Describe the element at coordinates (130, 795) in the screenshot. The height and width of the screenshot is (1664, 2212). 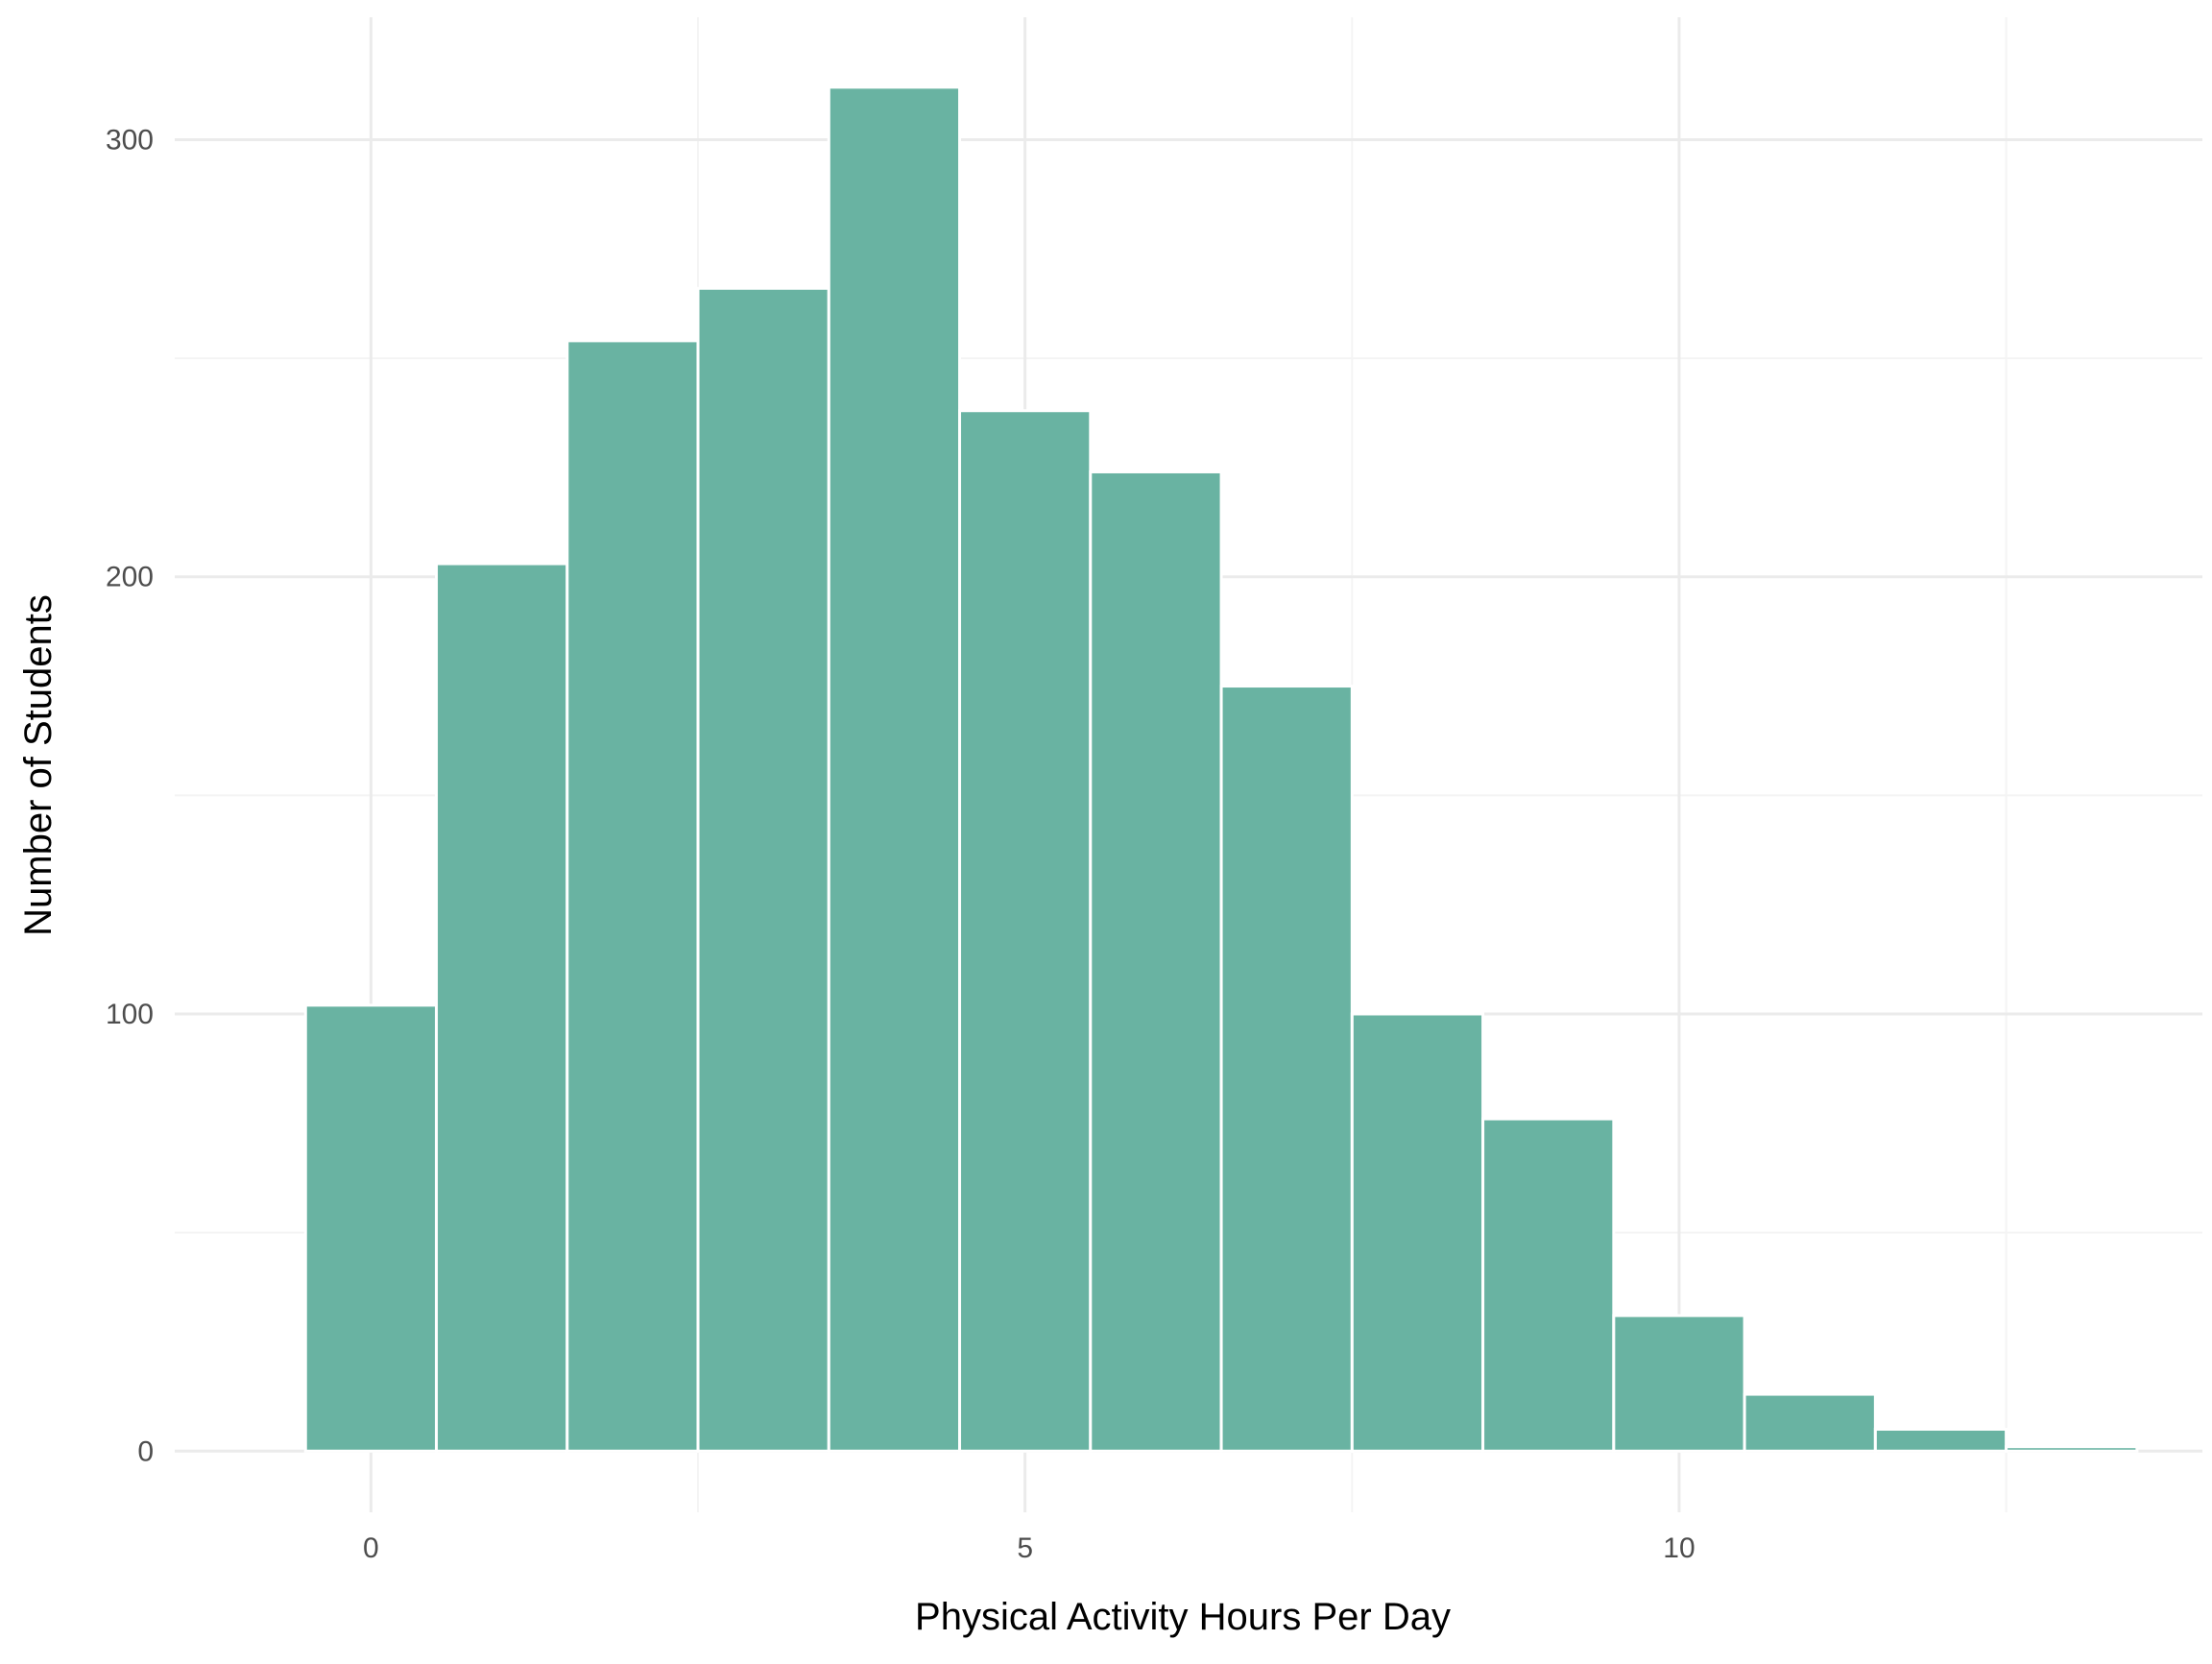
I see `y-axis-tick-labels: 0 100 200 300` at that location.